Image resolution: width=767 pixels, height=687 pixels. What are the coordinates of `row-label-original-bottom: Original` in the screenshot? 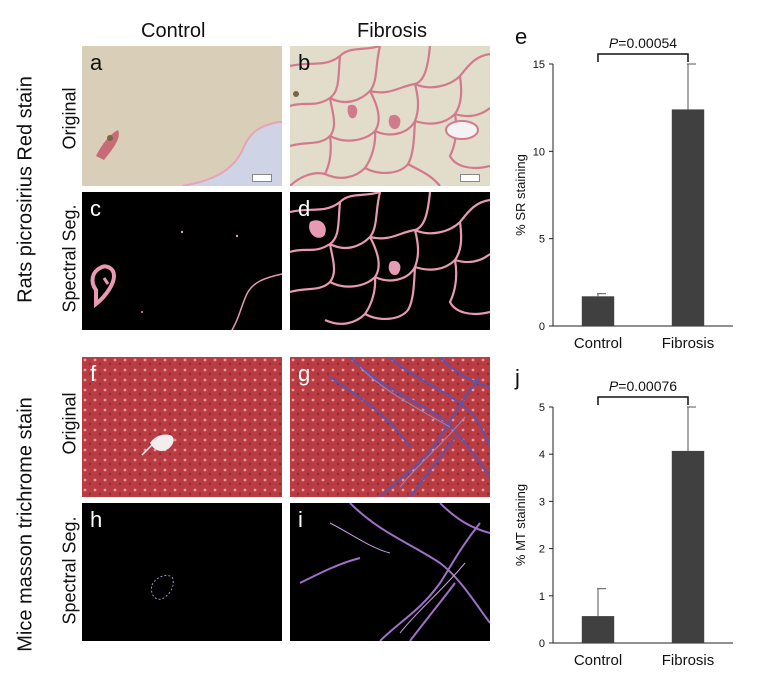 It's located at (69, 423).